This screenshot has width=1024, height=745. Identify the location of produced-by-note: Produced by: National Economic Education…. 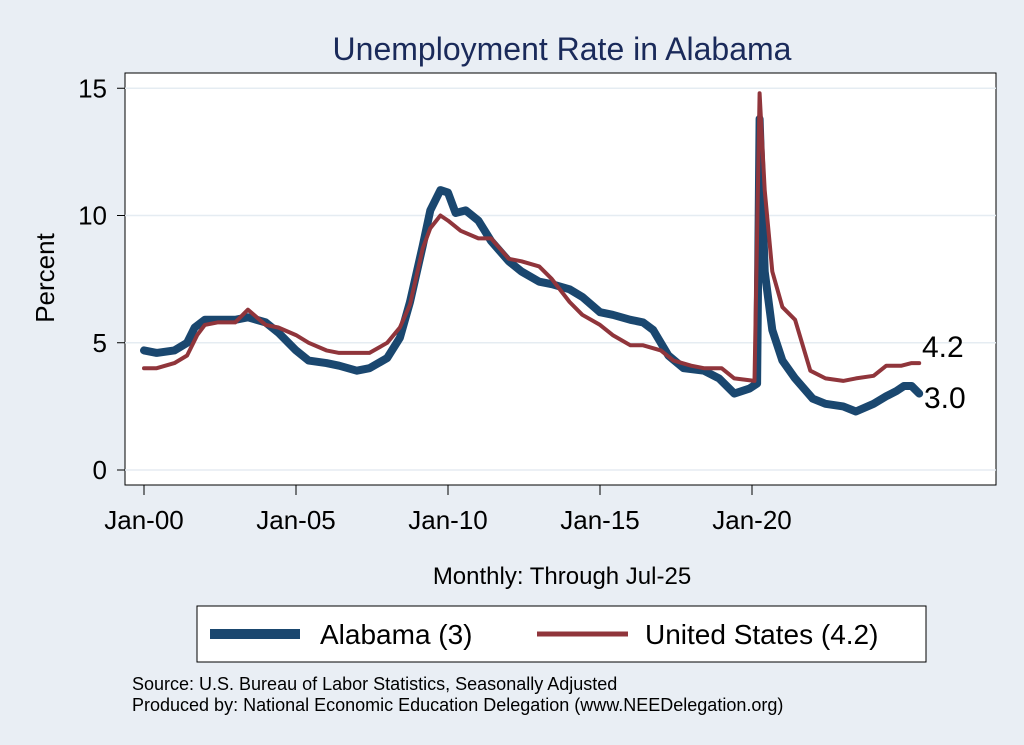
(457, 705).